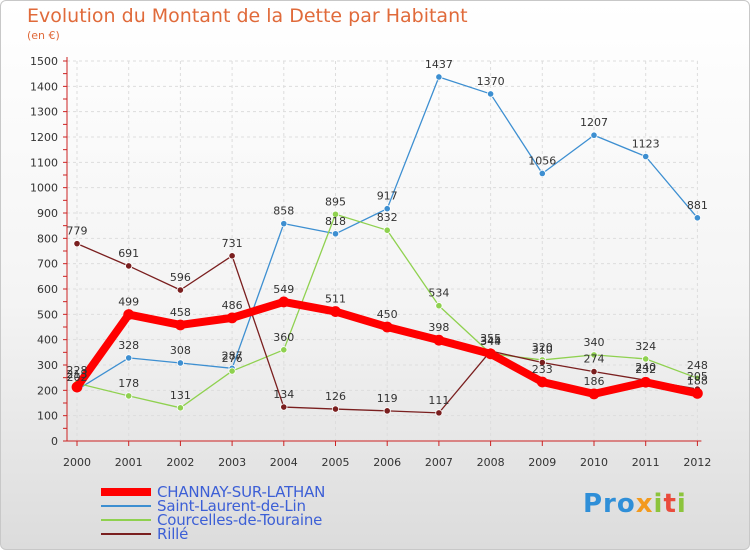 Image resolution: width=750 pixels, height=550 pixels. What do you see at coordinates (47, 264) in the screenshot?
I see `y-tick-label: 700` at bounding box center [47, 264].